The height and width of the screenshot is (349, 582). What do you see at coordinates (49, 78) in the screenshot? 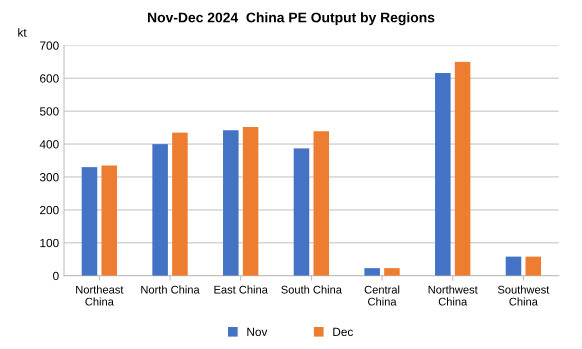
I see `y-tick-label: 600` at bounding box center [49, 78].